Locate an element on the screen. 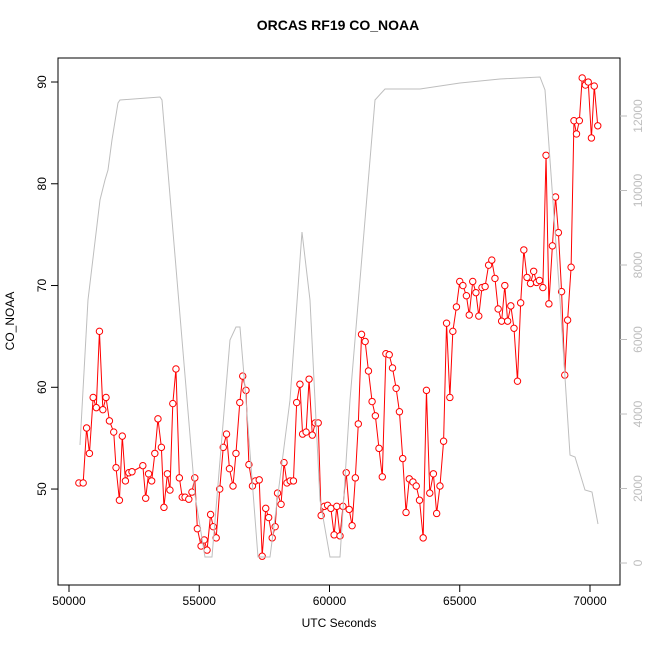 This screenshot has height=650, width=650. x-axis-label: UTC Seconds is located at coordinates (339, 623).